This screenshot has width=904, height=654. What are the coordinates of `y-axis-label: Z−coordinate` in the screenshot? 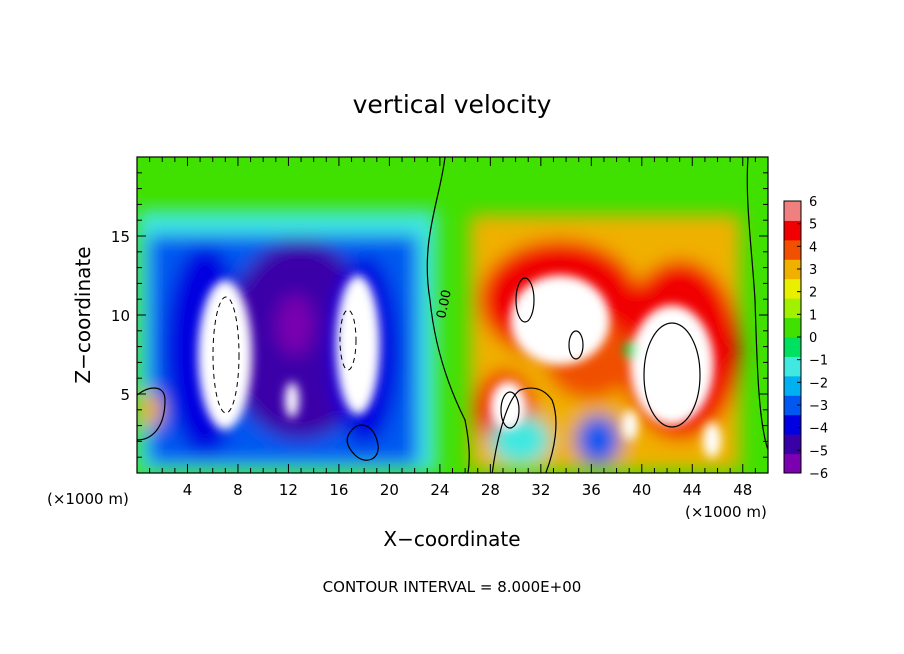 It's located at (83, 314).